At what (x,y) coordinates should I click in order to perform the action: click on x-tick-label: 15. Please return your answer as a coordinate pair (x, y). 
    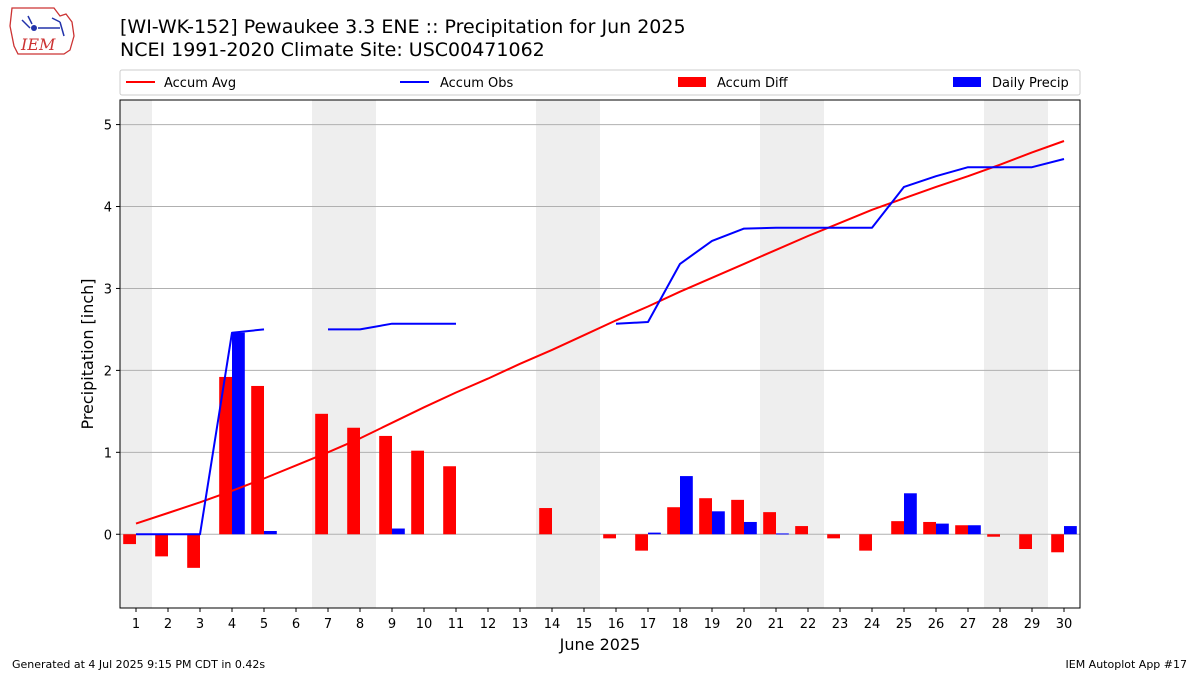
    Looking at the image, I should click on (584, 624).